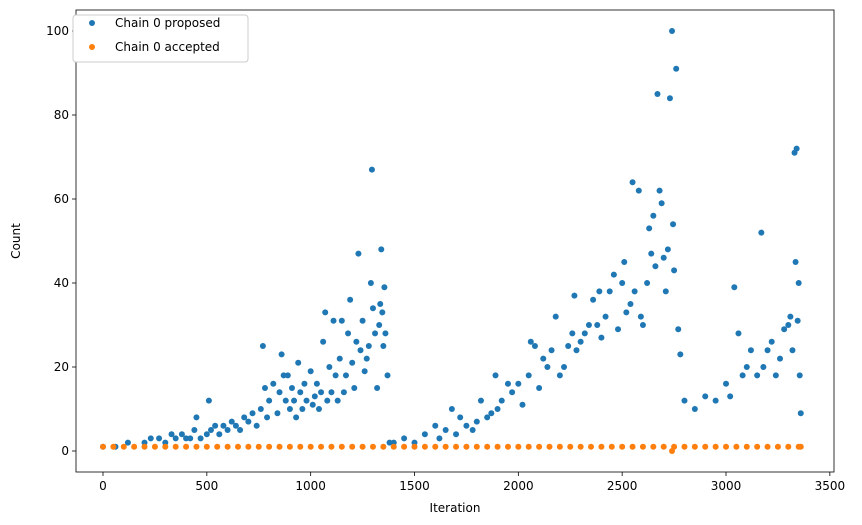  What do you see at coordinates (92, 23) in the screenshot?
I see `legend-marker-proposed` at bounding box center [92, 23].